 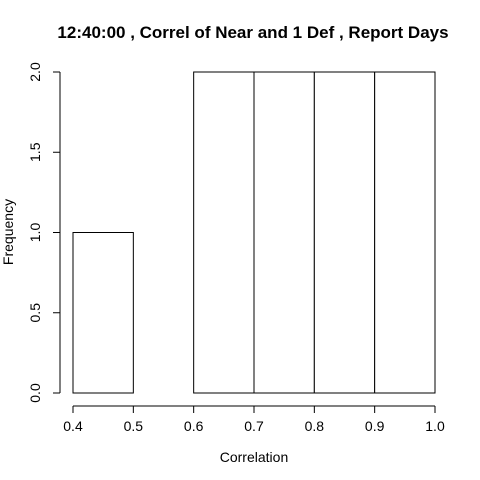 What do you see at coordinates (35, 313) in the screenshot?
I see `y-tick-label: 0.5` at bounding box center [35, 313].